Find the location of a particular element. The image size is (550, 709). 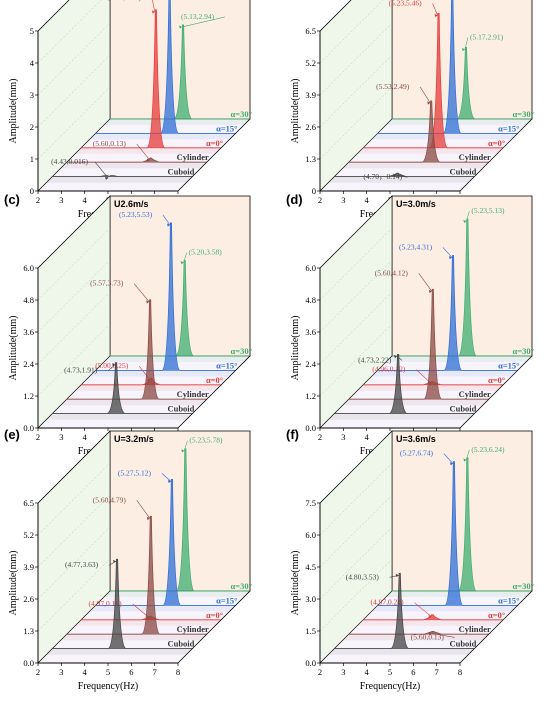

series-label: α=30° is located at coordinates (524, 114).